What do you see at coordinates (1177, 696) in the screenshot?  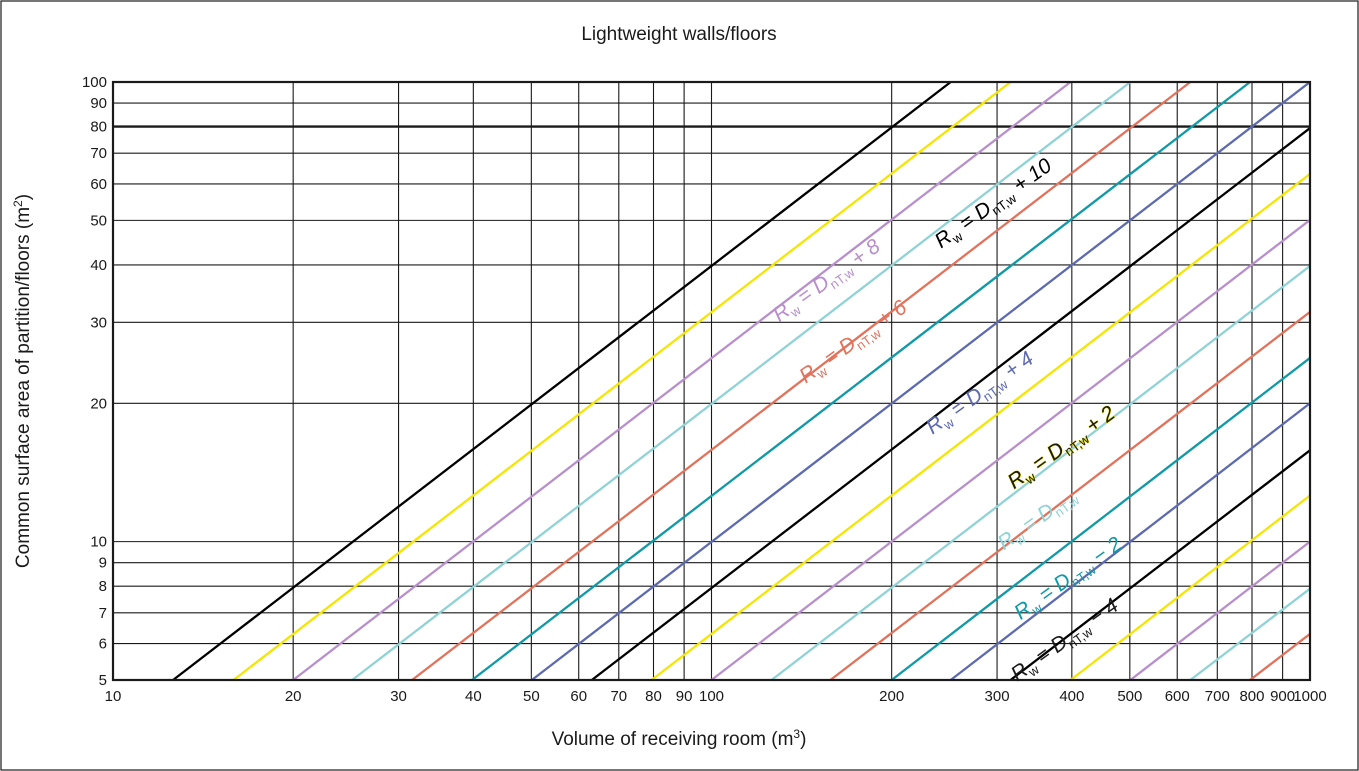 I see `x-tick-label: 600` at bounding box center [1177, 696].